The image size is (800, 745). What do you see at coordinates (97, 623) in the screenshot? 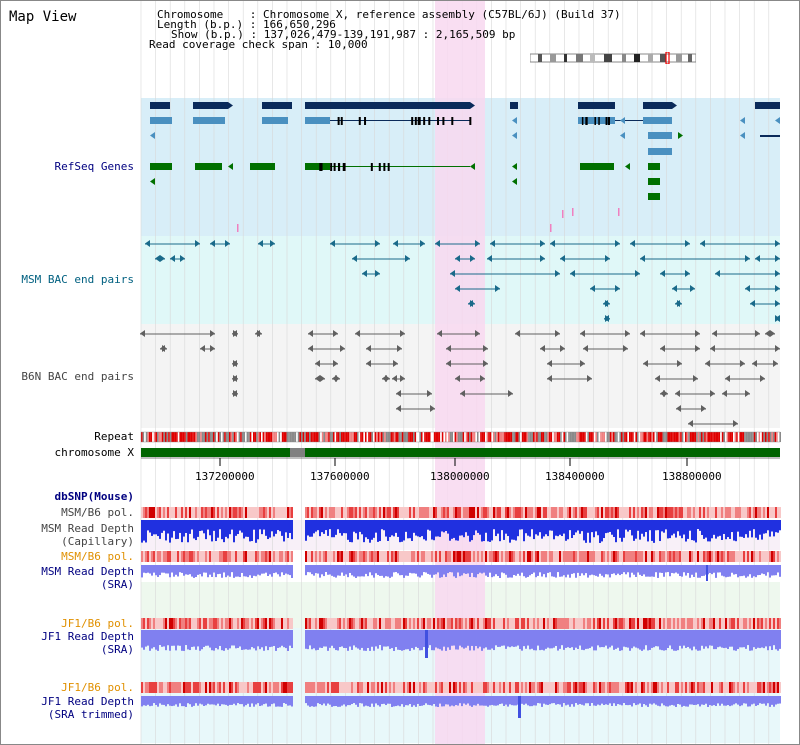
I see `track-label-jf1-b6-pol-1: JF1/B6 pol.` at bounding box center [97, 623].